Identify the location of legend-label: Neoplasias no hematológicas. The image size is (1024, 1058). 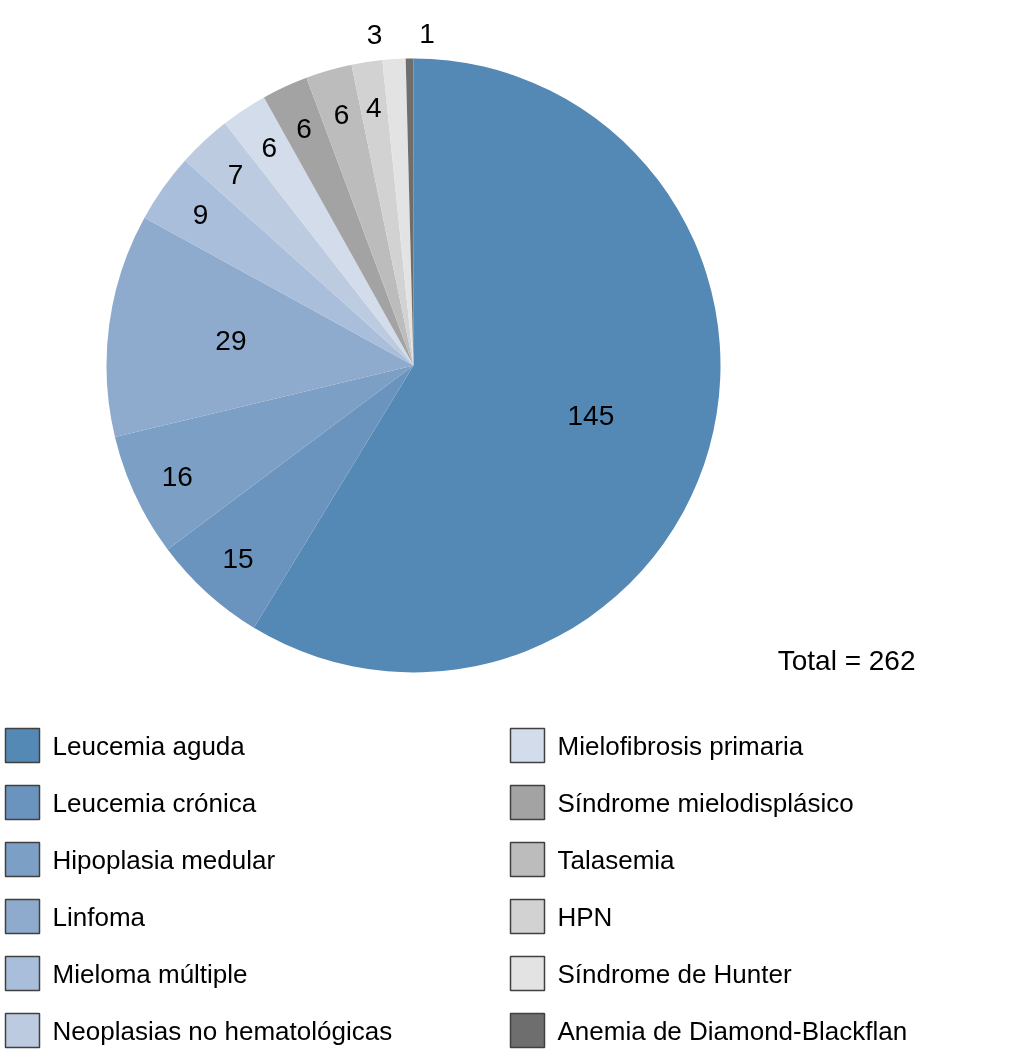
(222, 1030).